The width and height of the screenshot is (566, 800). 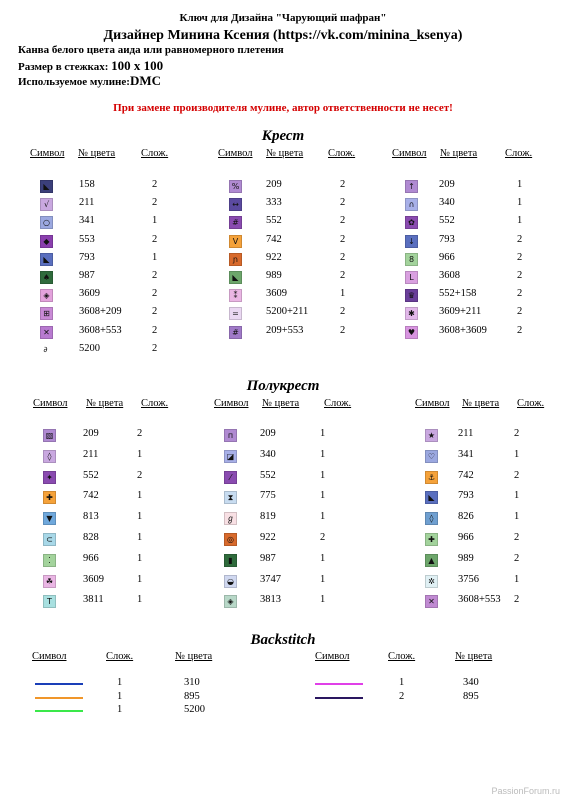 I want to click on color-number: 209, so click(x=268, y=433).